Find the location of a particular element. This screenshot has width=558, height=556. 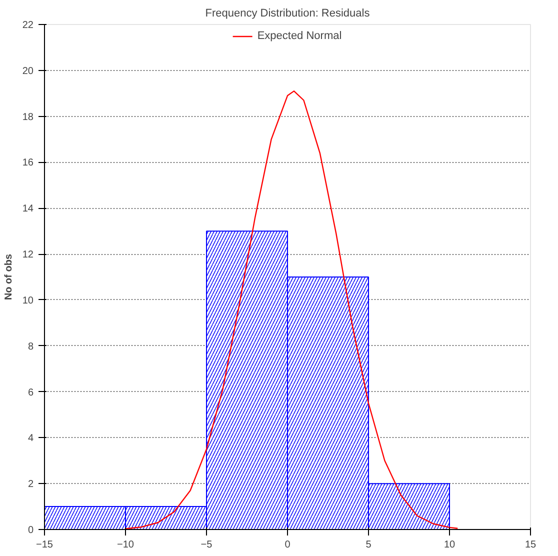

y-axis-title: No of obs is located at coordinates (8, 277).